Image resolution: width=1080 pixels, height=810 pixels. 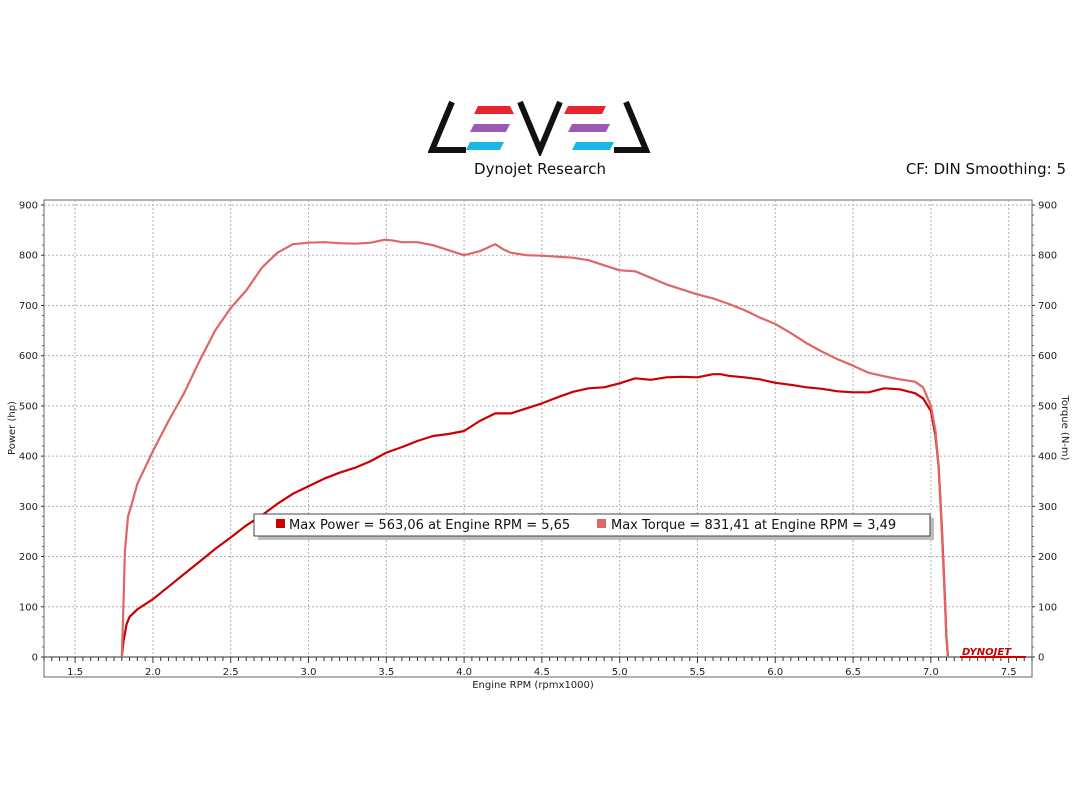 What do you see at coordinates (429, 525) in the screenshot?
I see `legend-power-label: Max Power = 563,06 at Engine RPM = 5,65` at bounding box center [429, 525].